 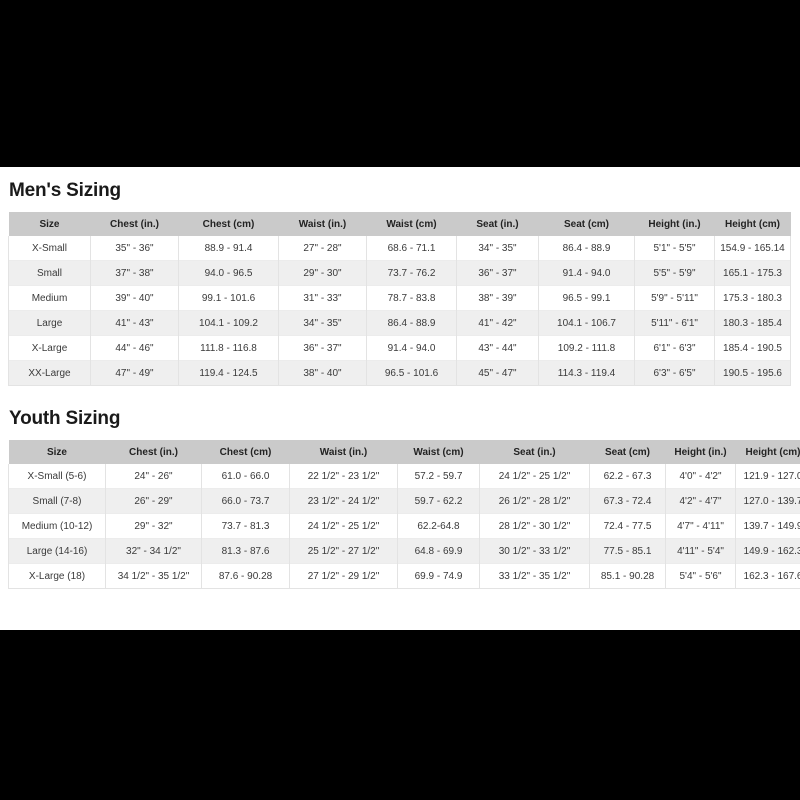 I want to click on mens-measurement-cell: 175.3 - 180.3, so click(x=752, y=298).